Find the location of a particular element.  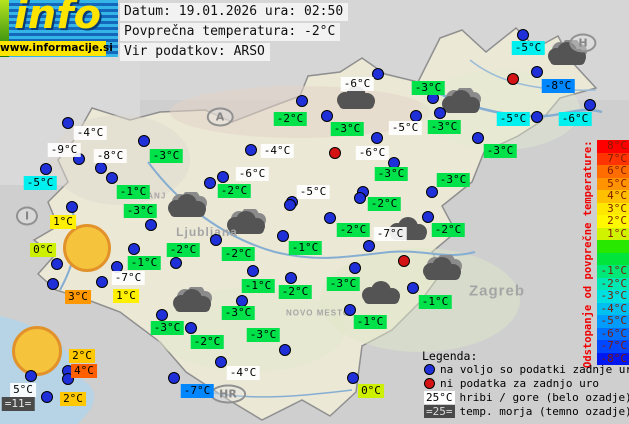

temp-label: 0°C is located at coordinates (43, 250).